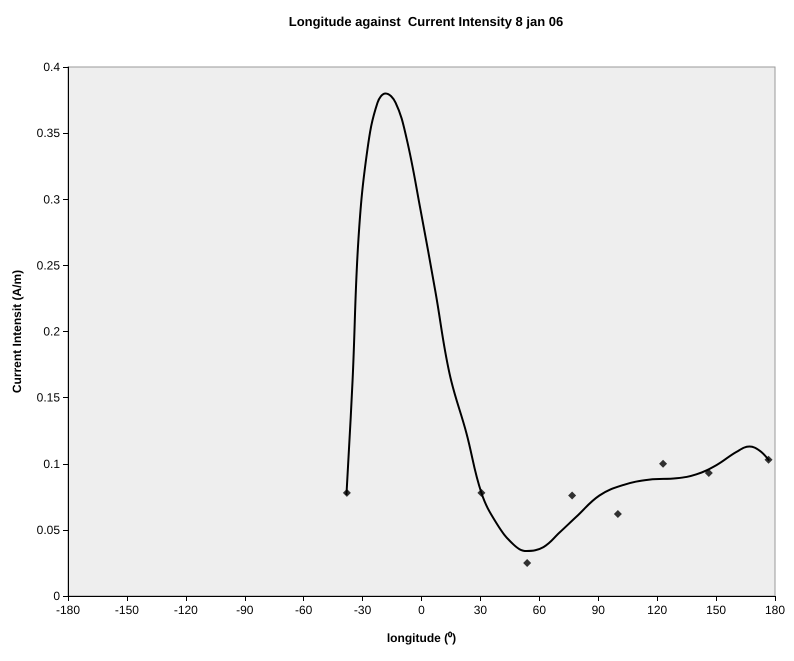  What do you see at coordinates (48, 529) in the screenshot?
I see `y-tick-label: 0.05` at bounding box center [48, 529].